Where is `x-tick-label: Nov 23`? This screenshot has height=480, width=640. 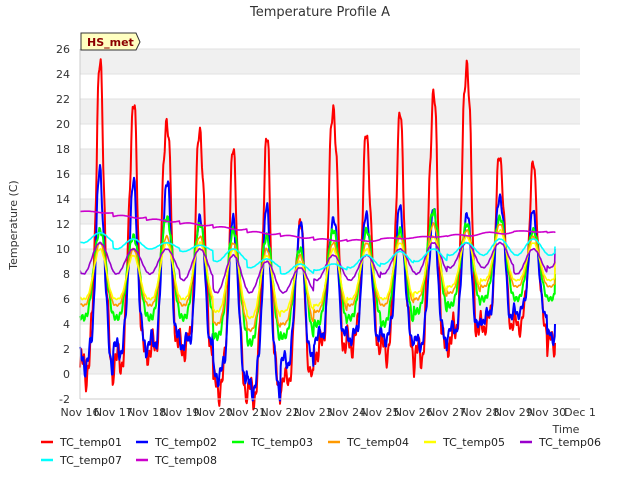
x-tick-label: Nov 23 is located at coordinates (313, 412).